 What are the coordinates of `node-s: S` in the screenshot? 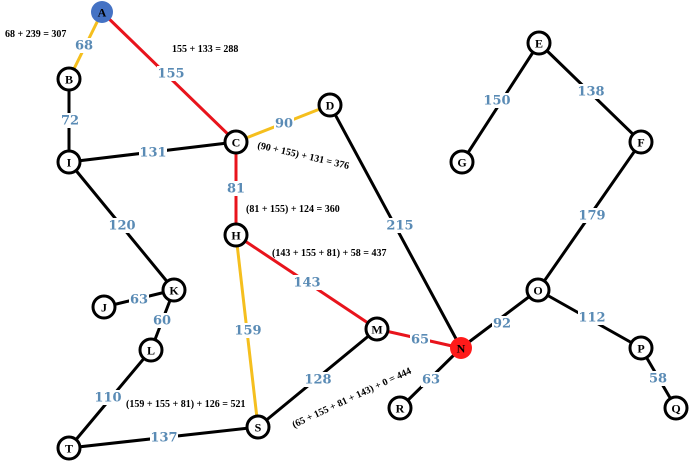 It's located at (258, 427).